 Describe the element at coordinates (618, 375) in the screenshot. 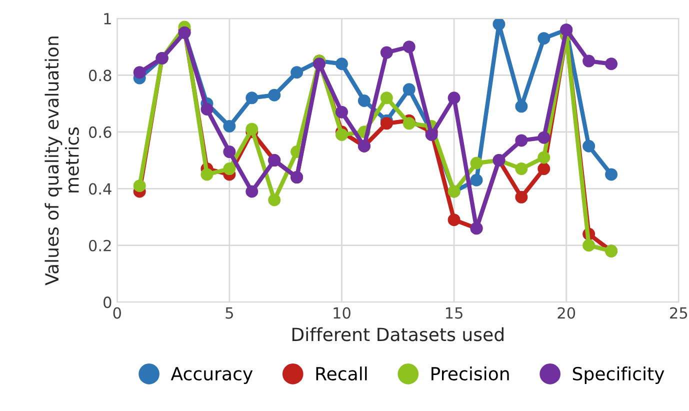

I see `legend-label: Specificity` at that location.